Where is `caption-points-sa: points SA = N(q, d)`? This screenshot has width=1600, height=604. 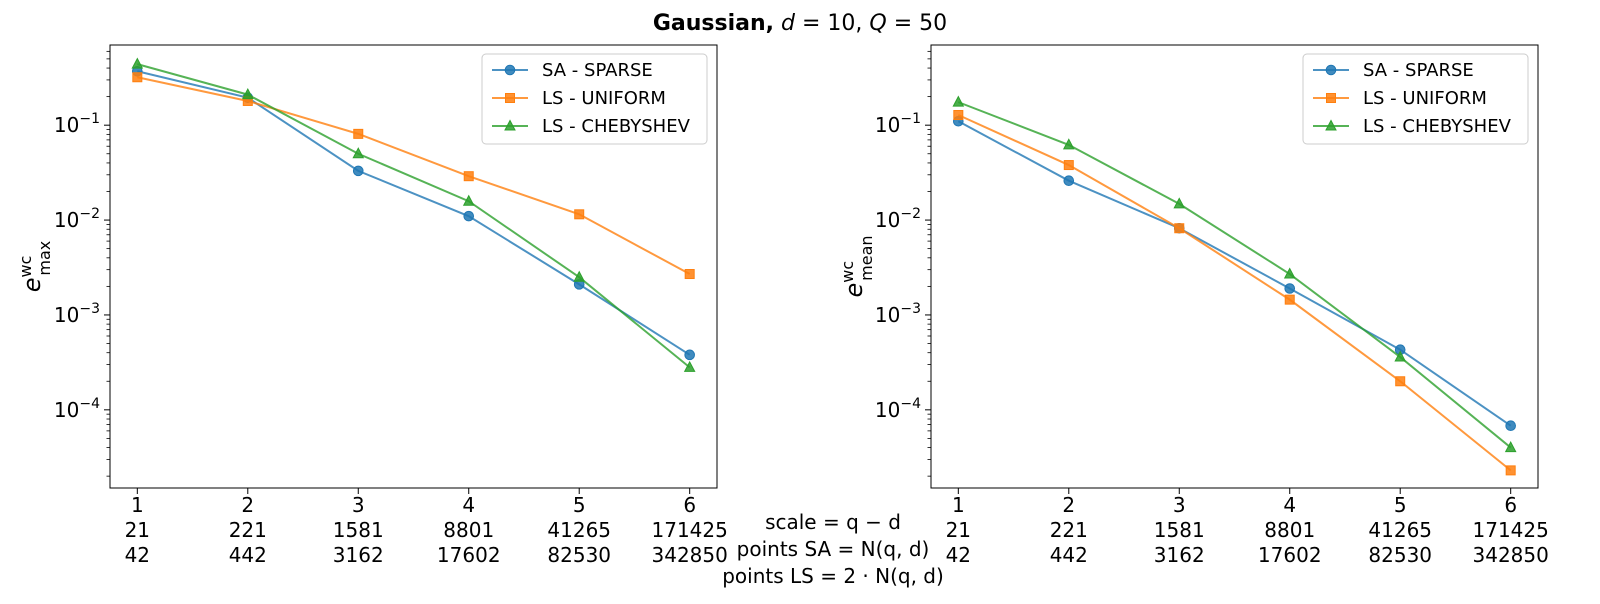 caption-points-sa: points SA = N(q, d) is located at coordinates (833, 549).